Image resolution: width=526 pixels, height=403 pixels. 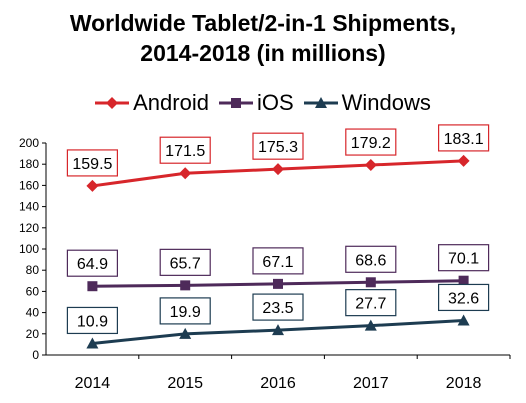 I want to click on ios-data-label: 67.1, so click(x=277, y=262).